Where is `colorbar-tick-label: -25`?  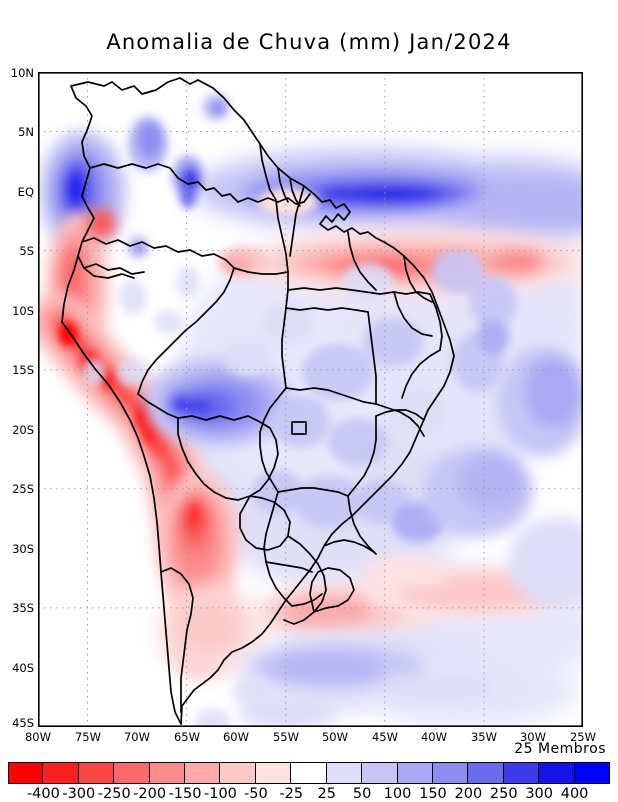 colorbar-tick-label: -25 is located at coordinates (291, 794).